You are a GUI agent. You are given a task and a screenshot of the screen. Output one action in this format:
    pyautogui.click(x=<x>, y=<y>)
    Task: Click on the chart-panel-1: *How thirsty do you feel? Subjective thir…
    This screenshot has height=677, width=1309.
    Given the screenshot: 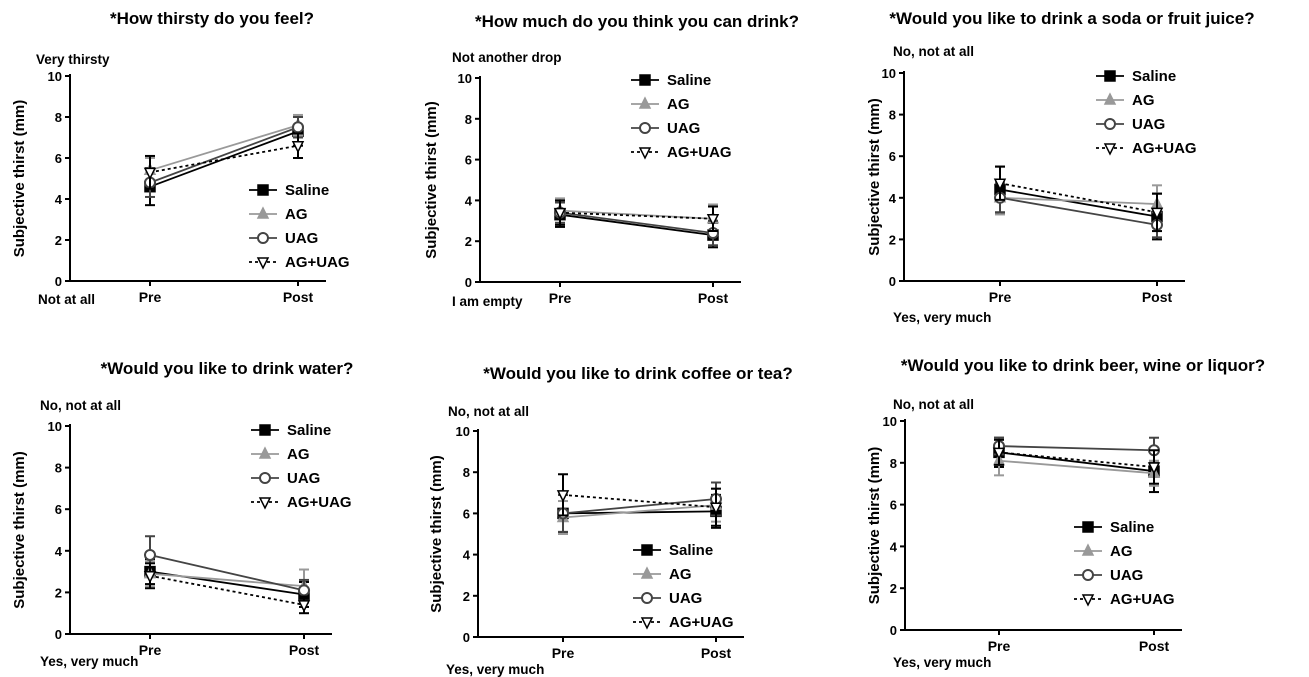 What is the action you would take?
    pyautogui.click(x=180, y=158)
    